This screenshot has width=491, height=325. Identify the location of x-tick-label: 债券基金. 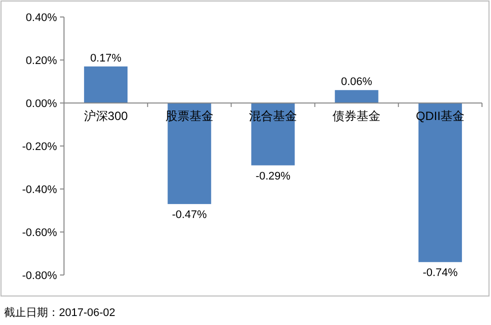
(356, 116).